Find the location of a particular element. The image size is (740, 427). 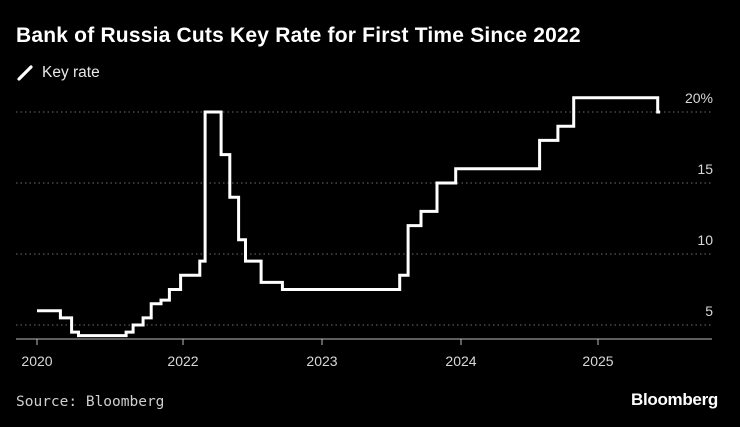

legend-label: Key rate is located at coordinates (71, 72).